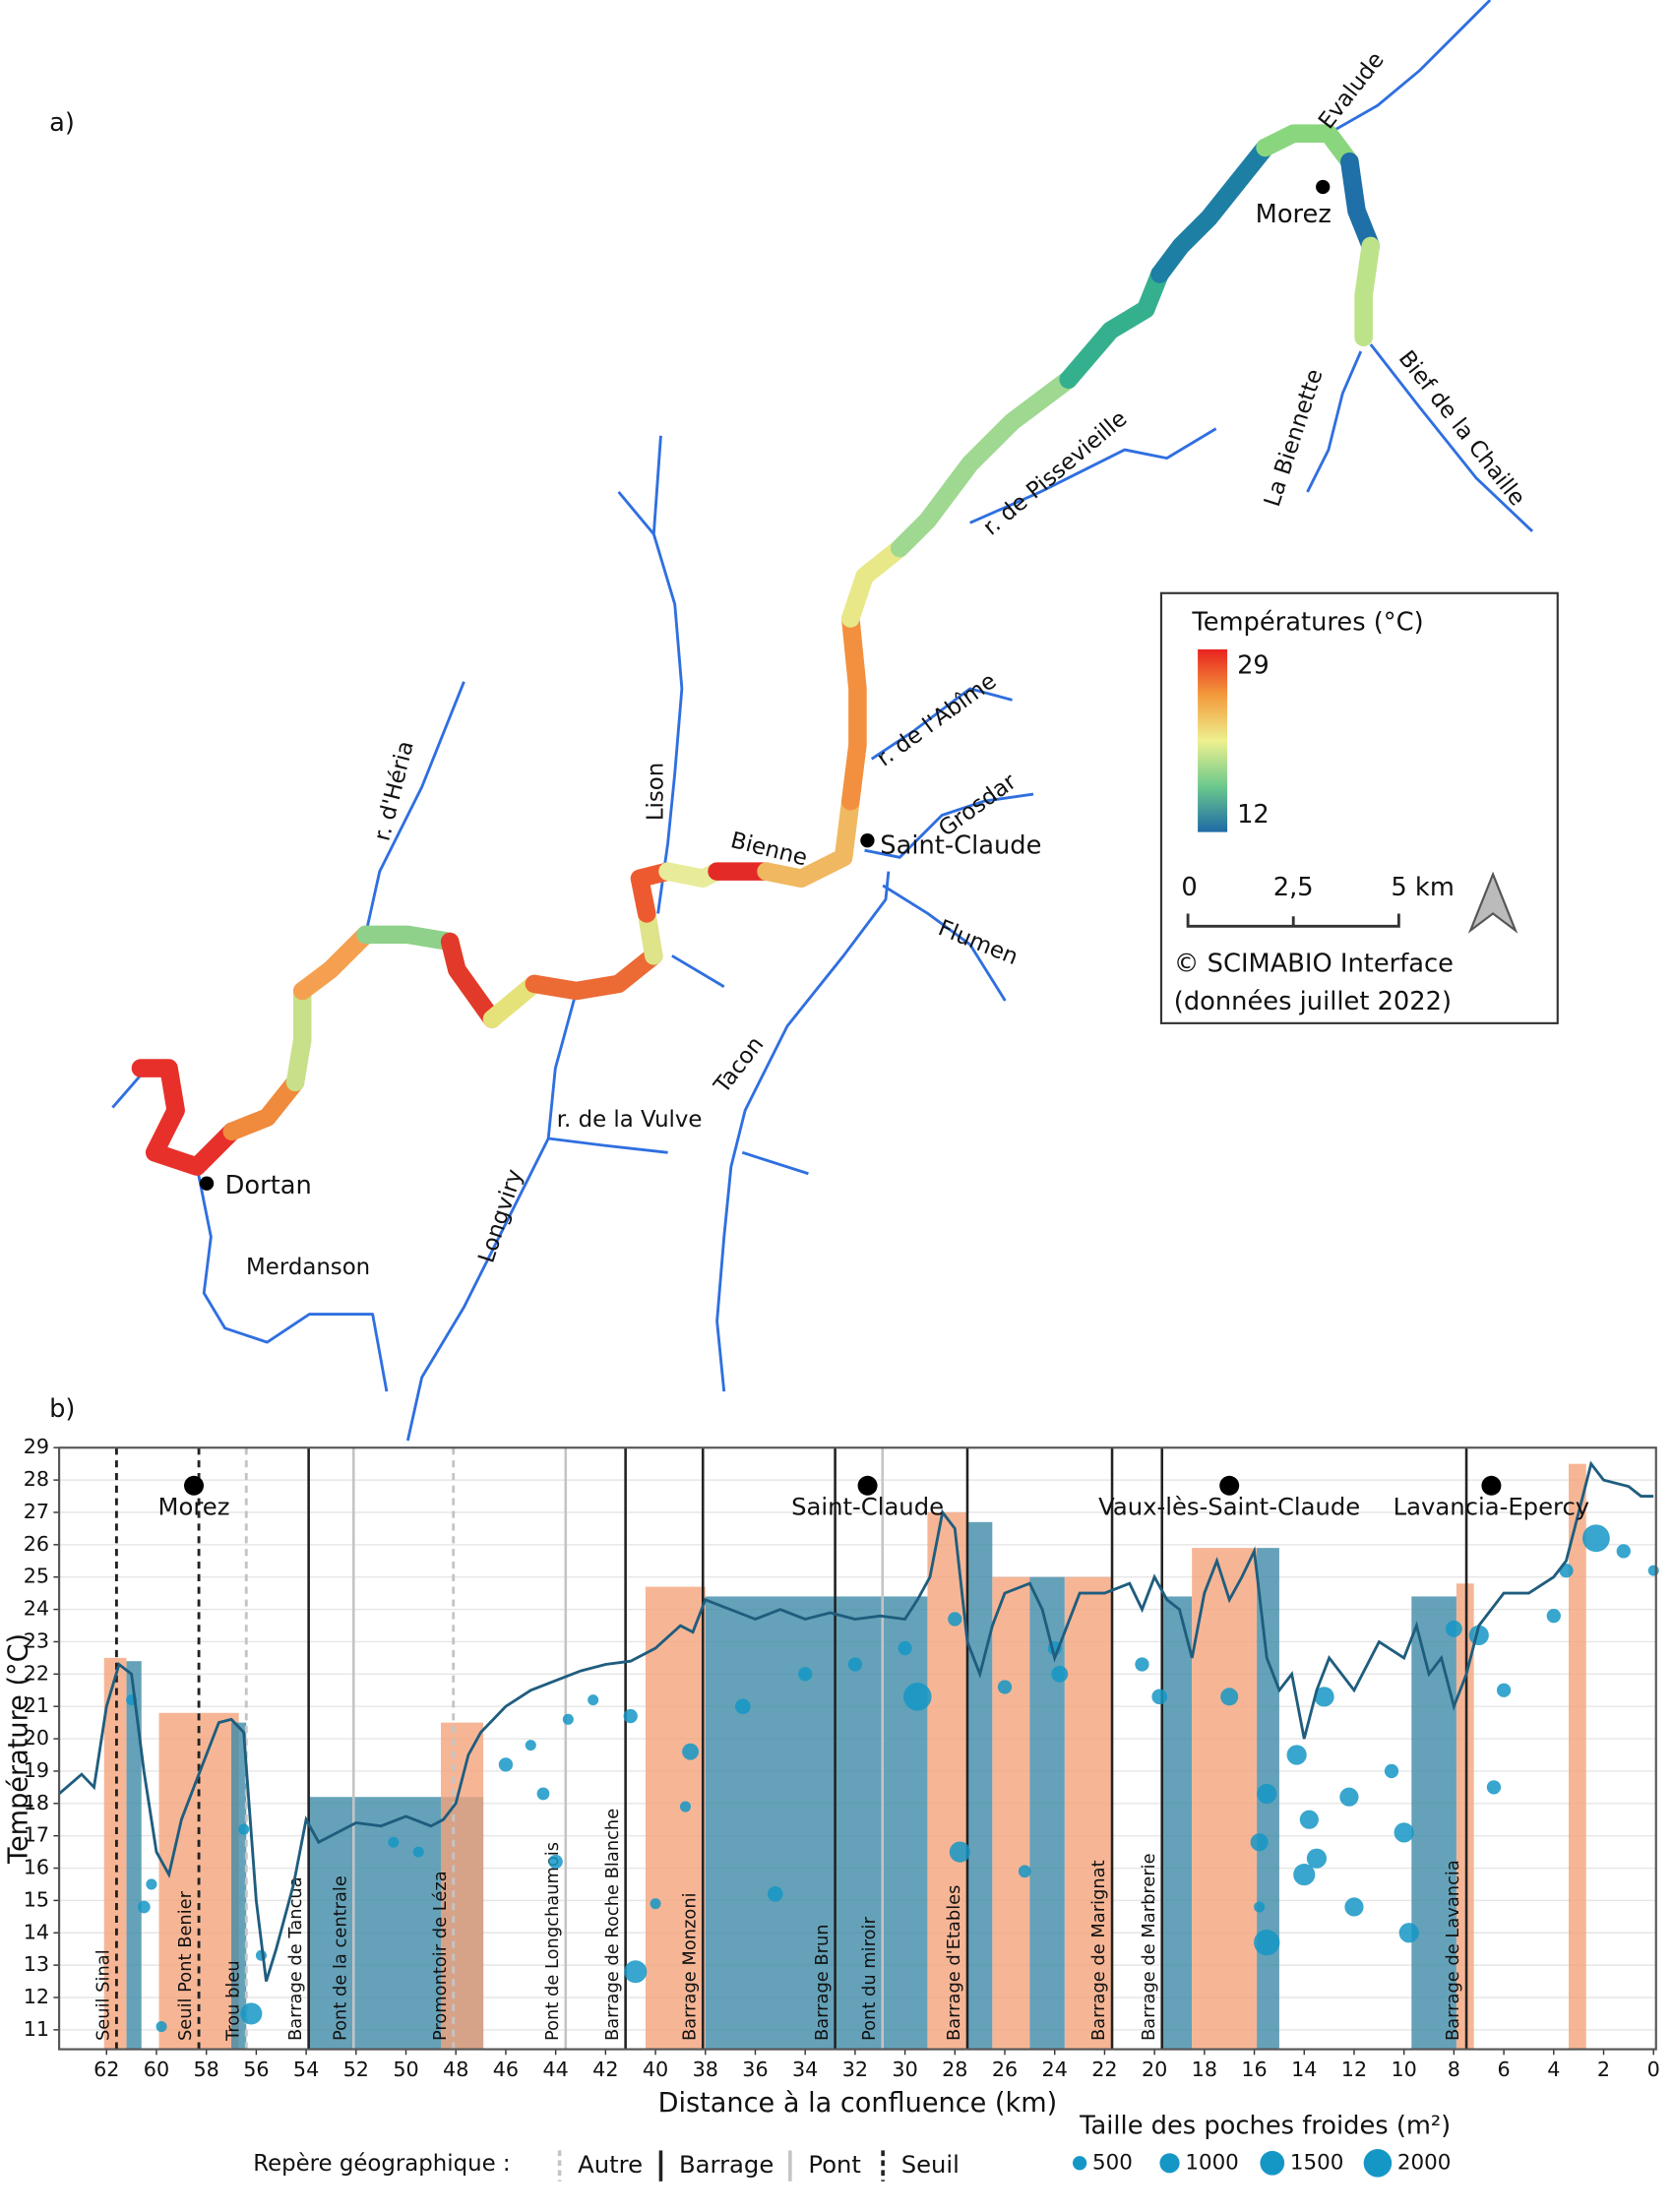 The height and width of the screenshot is (2212, 1673). I want to click on x-tick-label: 30, so click(904, 2069).